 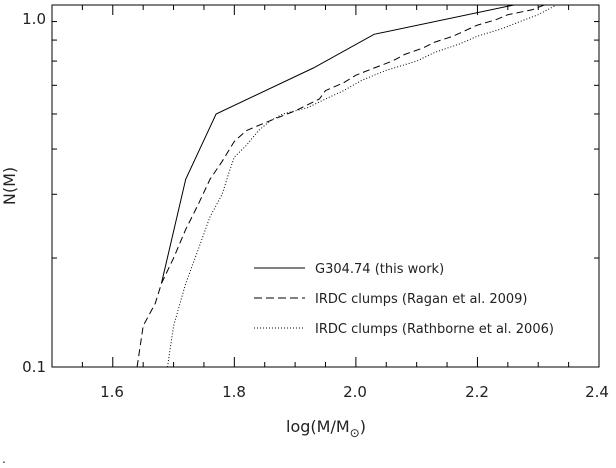 I want to click on x-tick-label-1-8: 1.8, so click(x=234, y=392).